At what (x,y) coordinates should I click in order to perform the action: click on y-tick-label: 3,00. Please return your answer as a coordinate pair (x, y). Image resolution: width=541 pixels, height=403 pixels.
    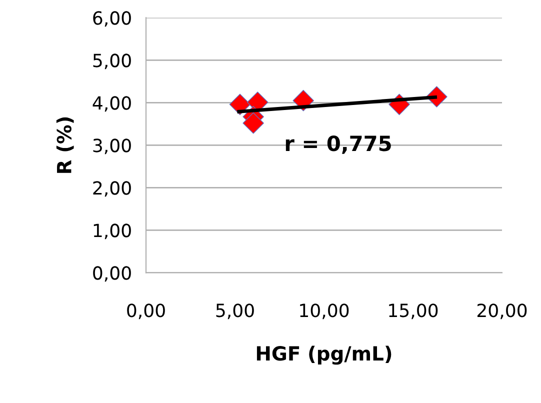
    Looking at the image, I should click on (112, 146).